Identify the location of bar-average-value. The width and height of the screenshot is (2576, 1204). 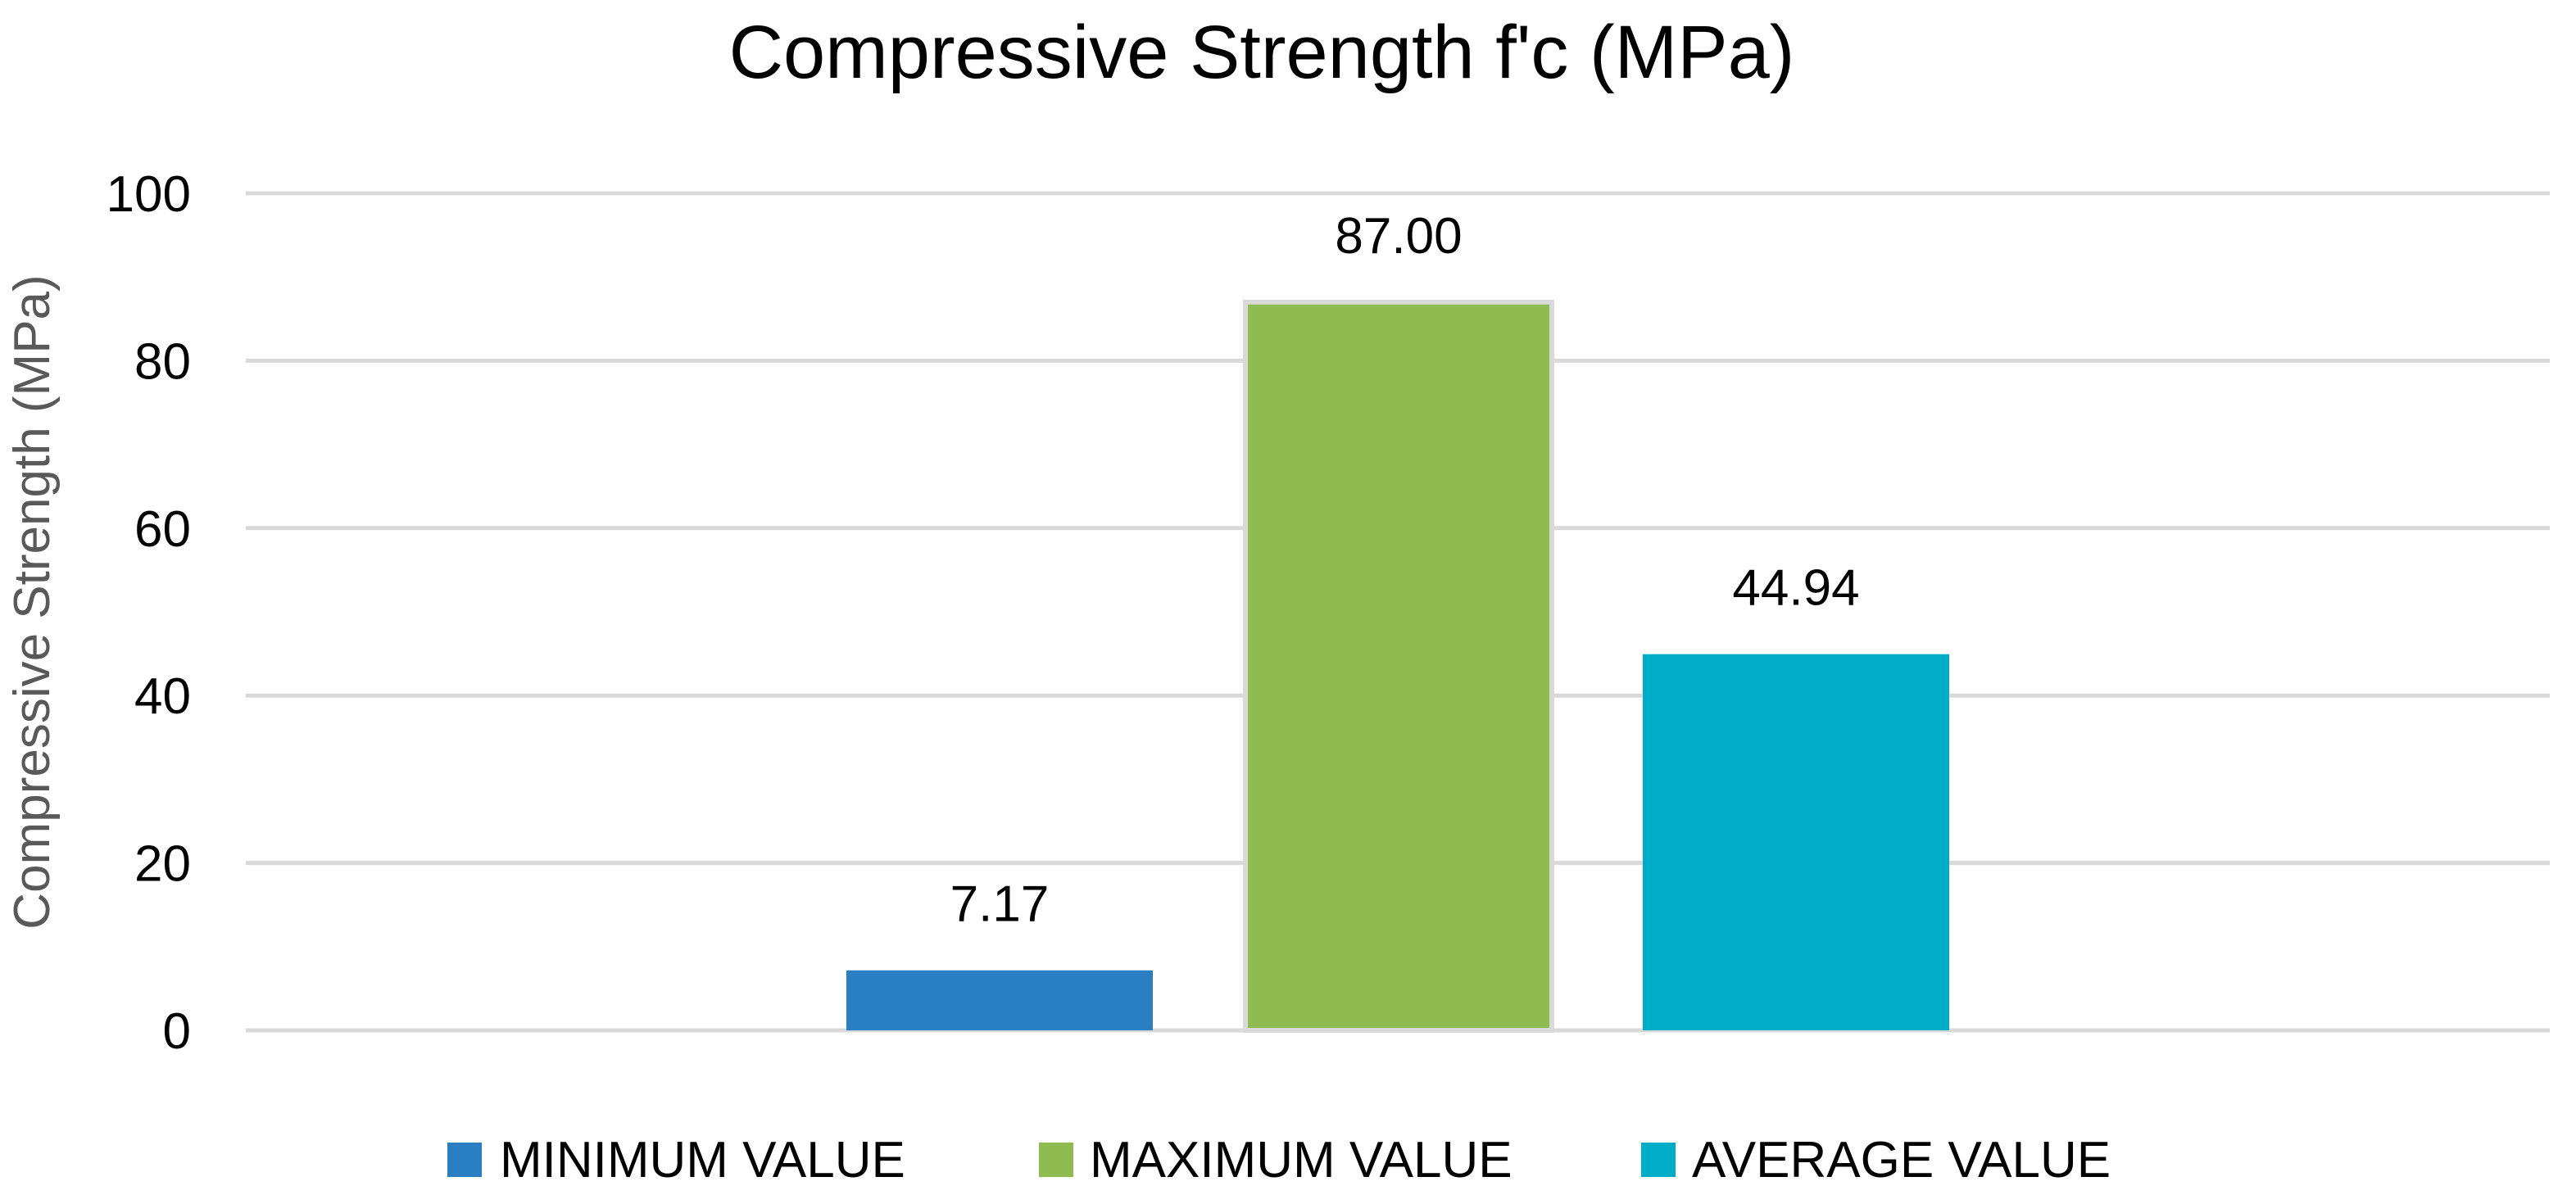
(1796, 842).